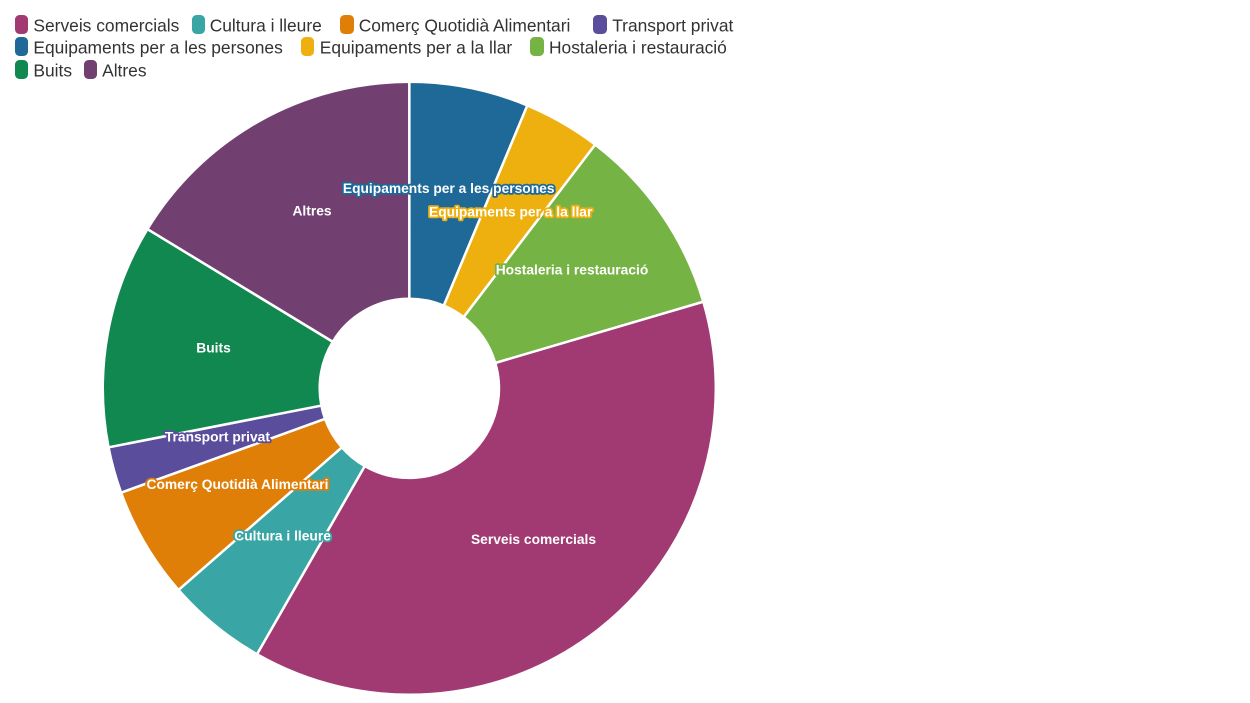  What do you see at coordinates (533, 539) in the screenshot?
I see `svg-text: Serveis comercials` at bounding box center [533, 539].